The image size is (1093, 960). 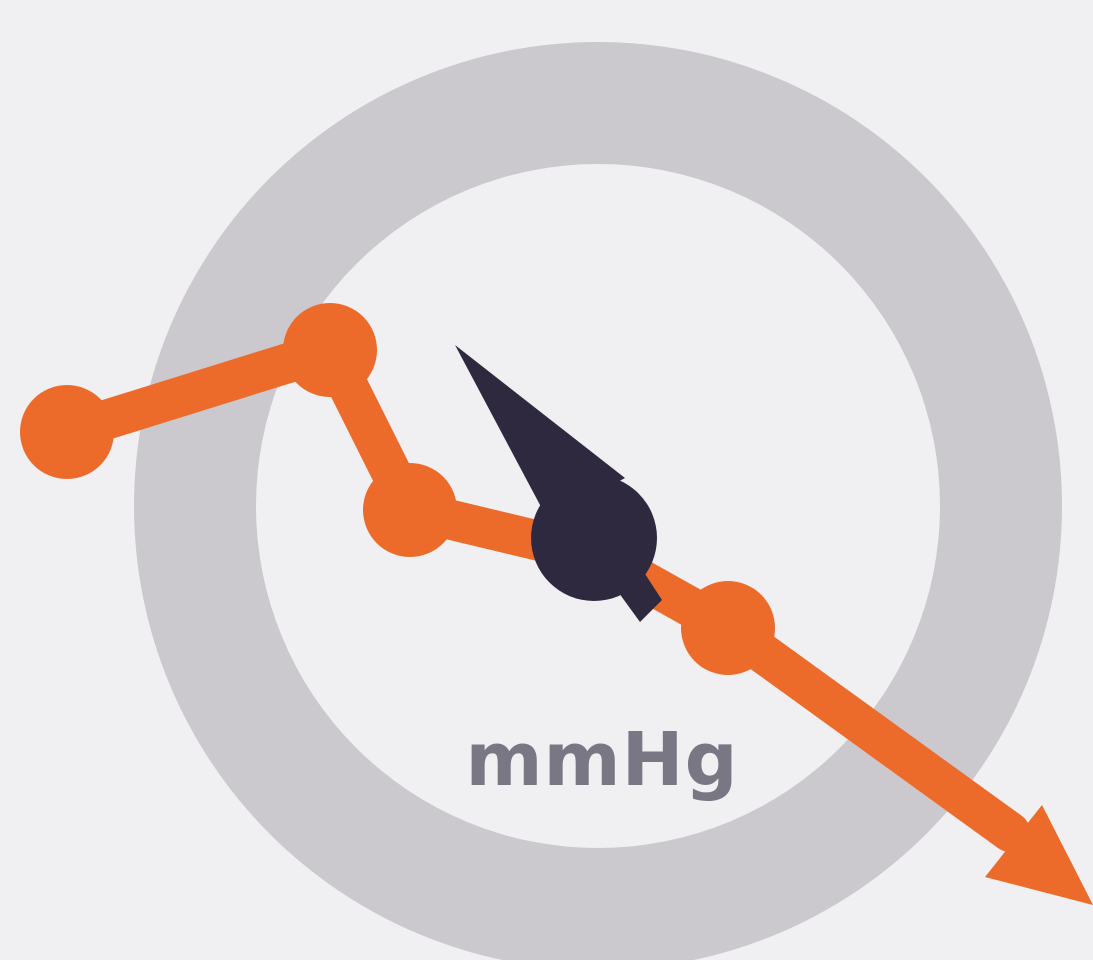 I want to click on needle-hub, so click(x=594, y=538).